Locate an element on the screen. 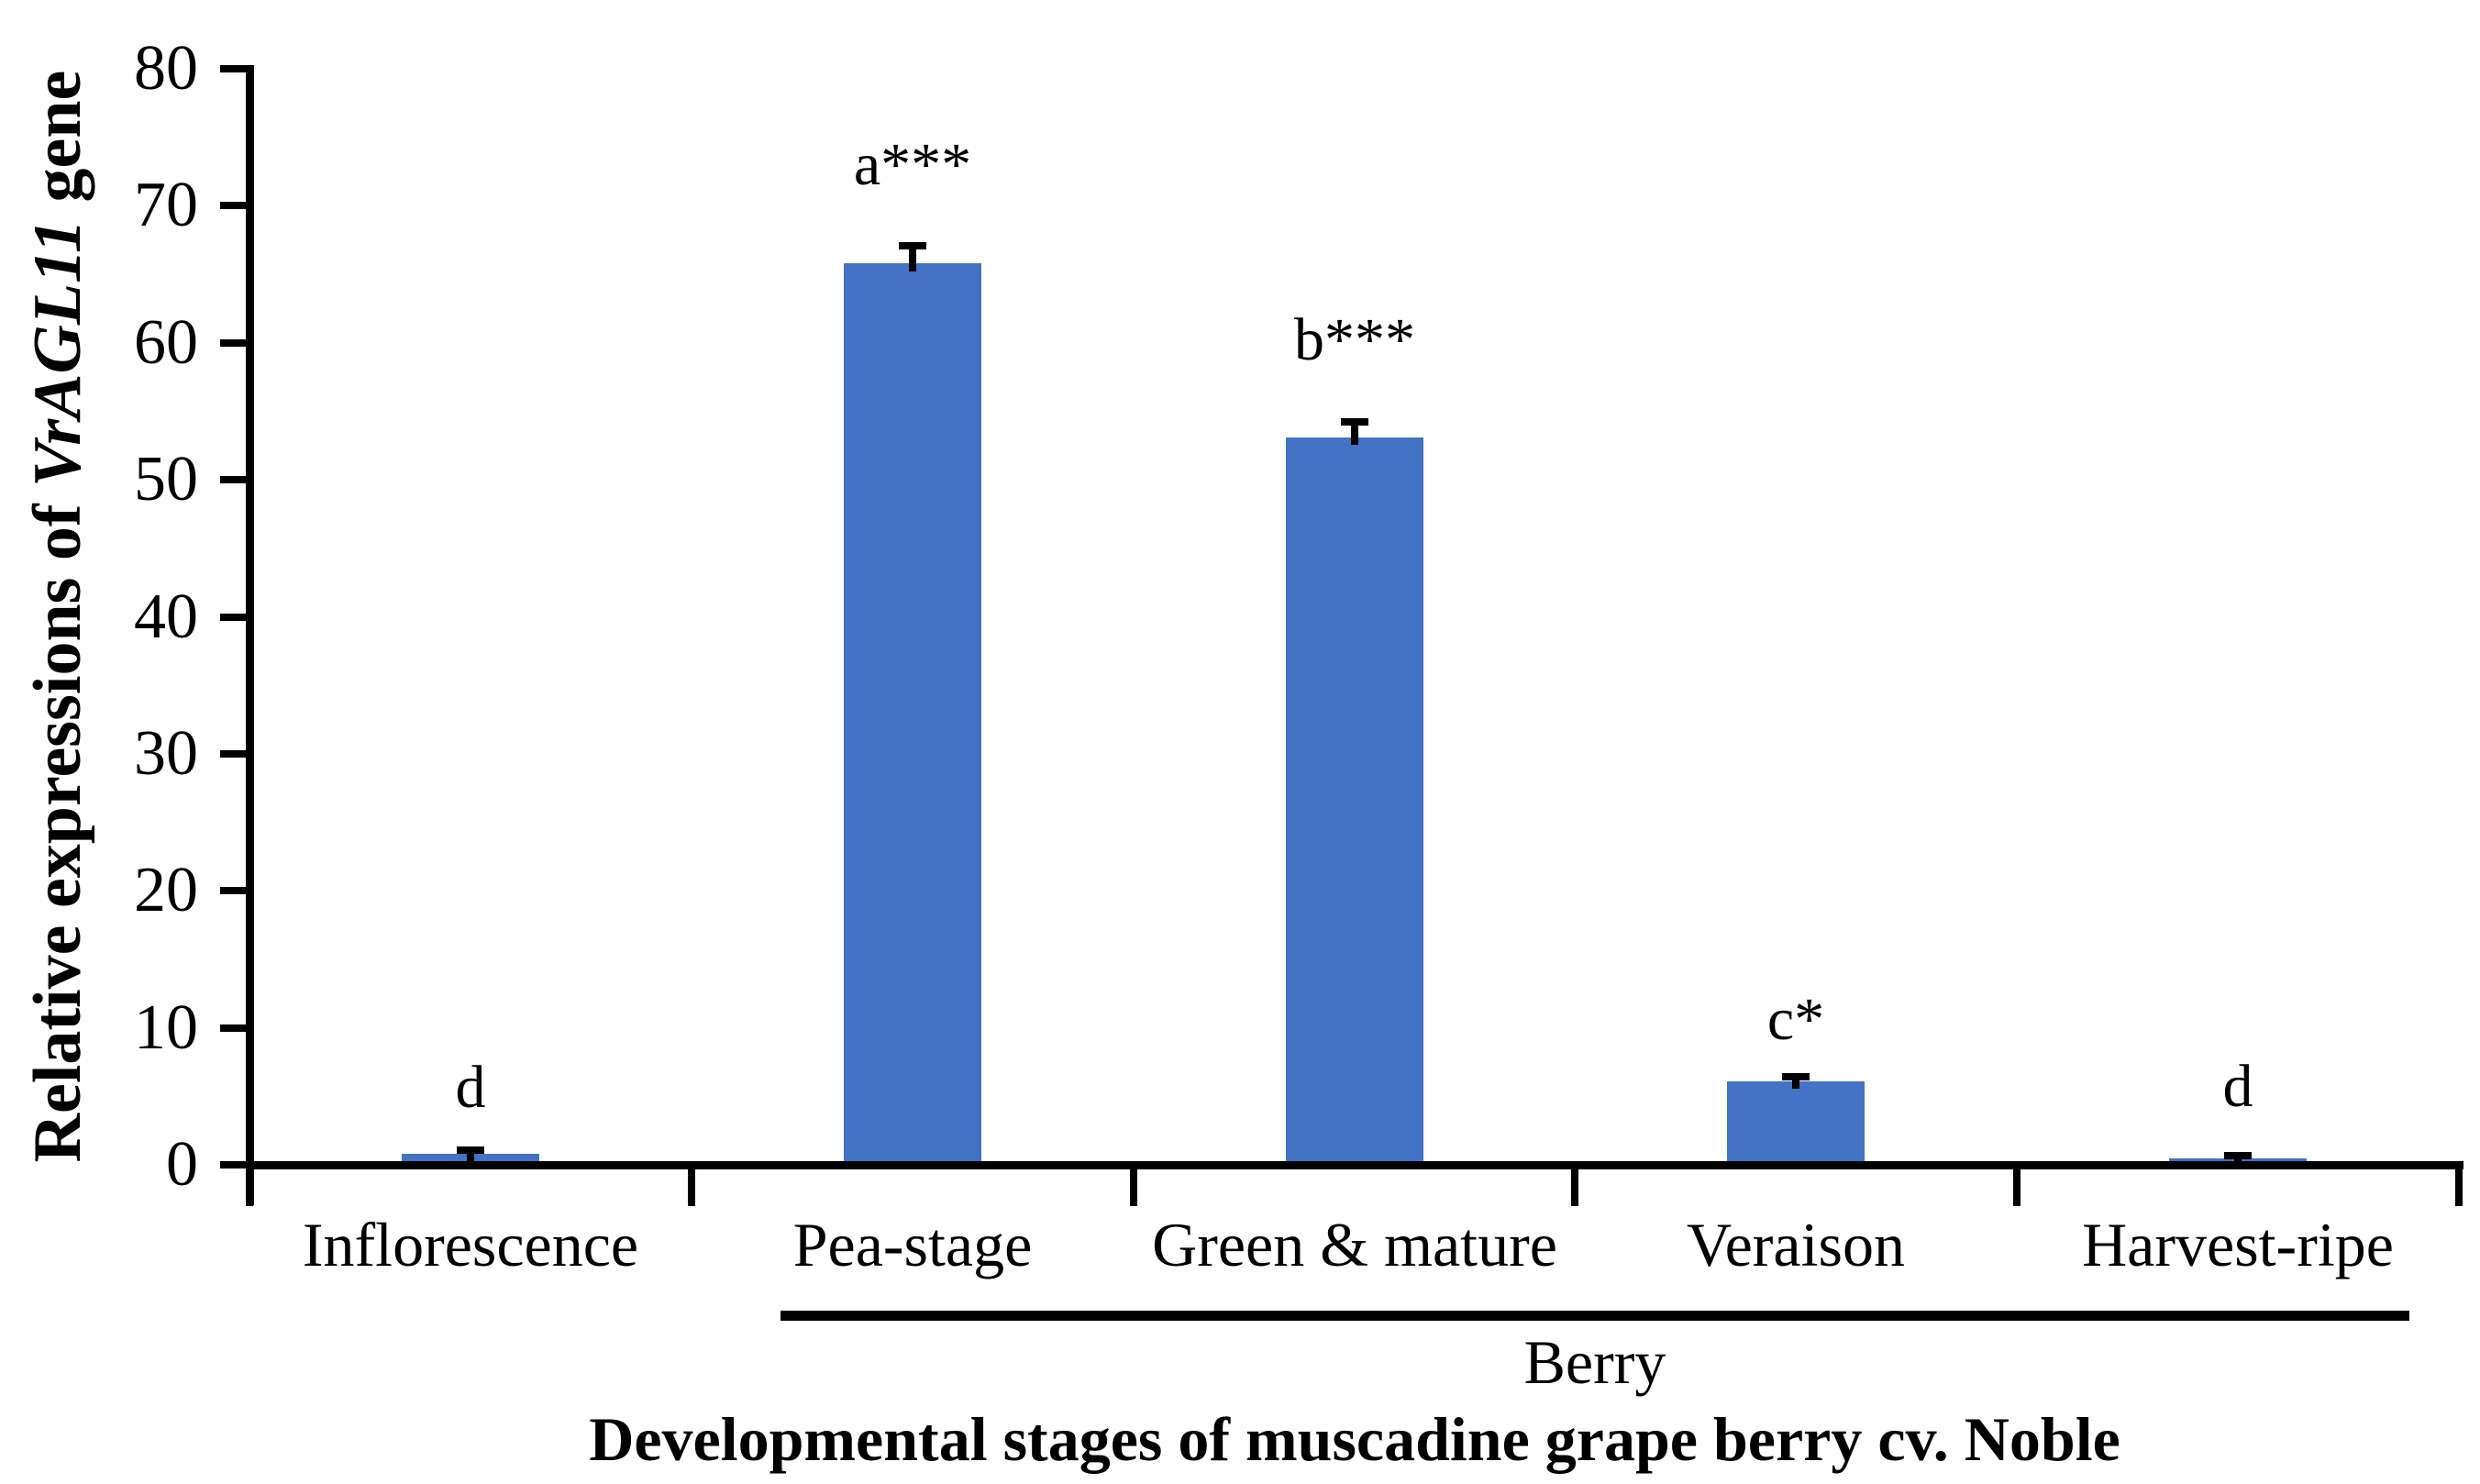 This screenshot has height=1484, width=2480. y-axis-title-suffix: gene is located at coordinates (57, 144).